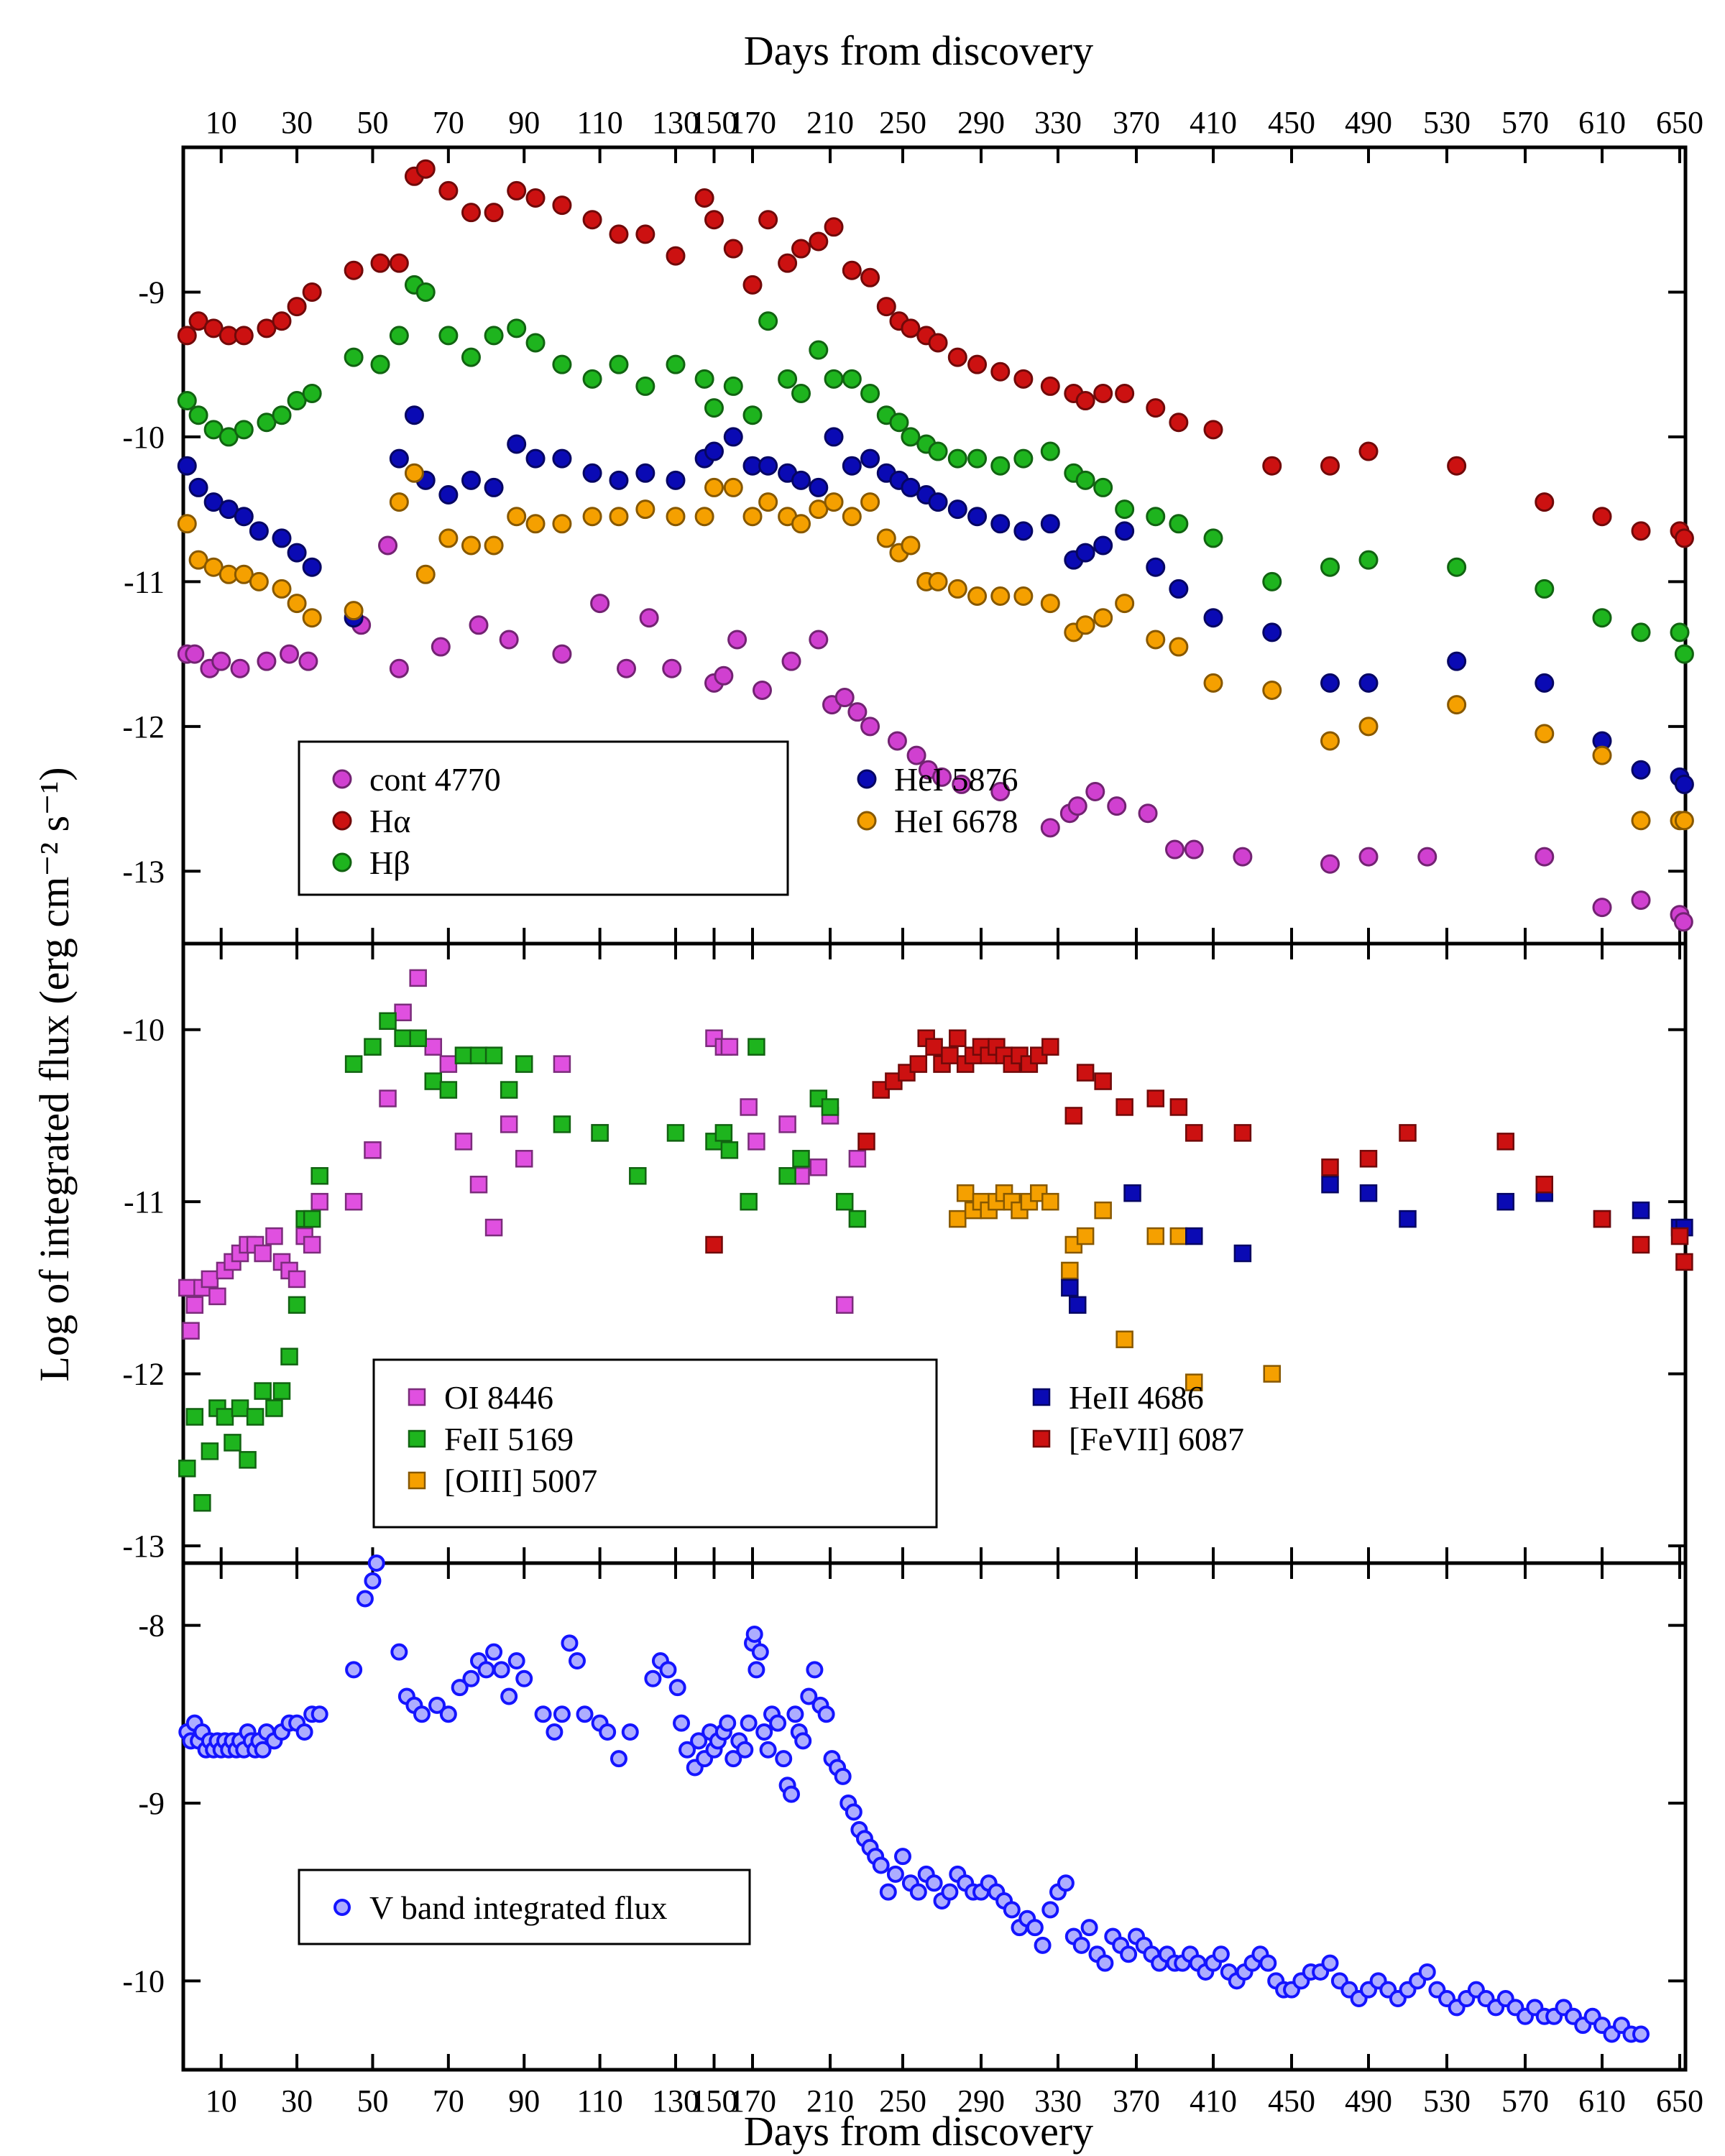  Describe the element at coordinates (509, 1439) in the screenshot. I see `legend-label-feii-5169: FeII 5169` at that location.